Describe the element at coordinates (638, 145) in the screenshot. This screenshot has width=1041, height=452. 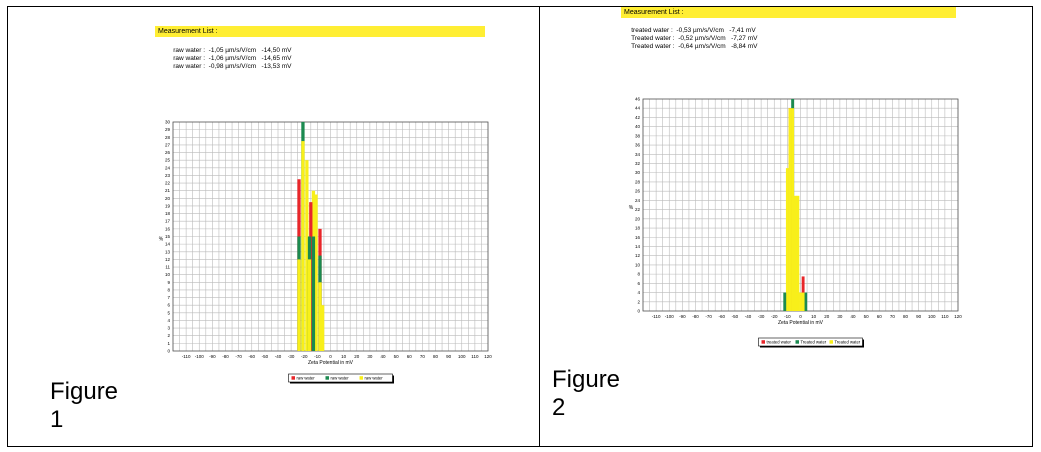
I see `y-tick-label: 36` at that location.